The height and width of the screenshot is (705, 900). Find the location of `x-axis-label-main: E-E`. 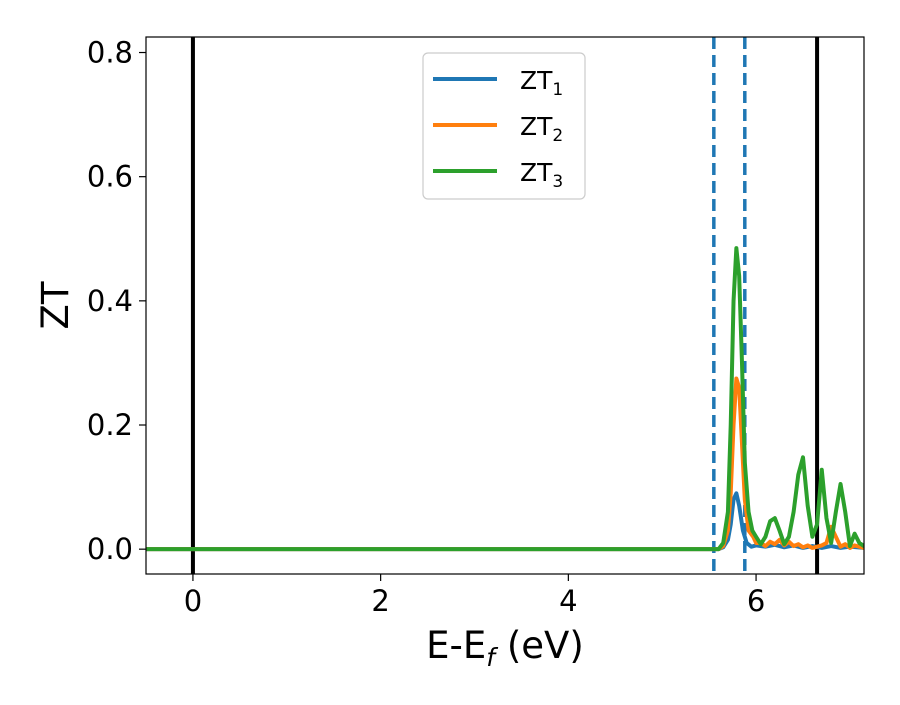

x-axis-label-main: E-E is located at coordinates (456, 645).